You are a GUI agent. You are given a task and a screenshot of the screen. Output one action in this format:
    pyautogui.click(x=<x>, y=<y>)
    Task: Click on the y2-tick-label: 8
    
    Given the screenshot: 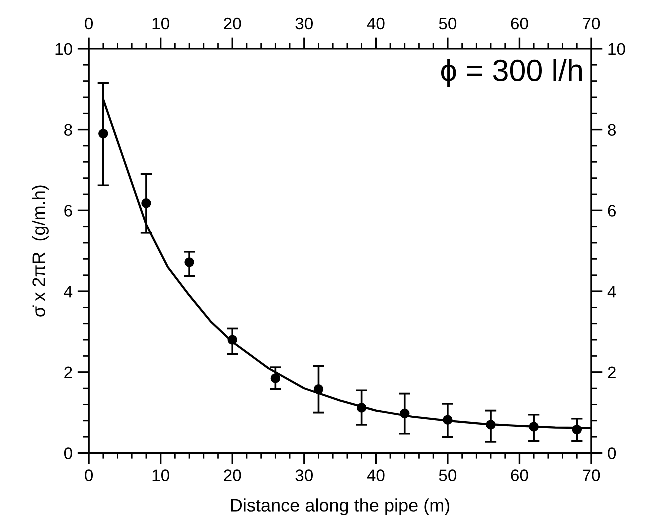 What is the action you would take?
    pyautogui.click(x=612, y=130)
    